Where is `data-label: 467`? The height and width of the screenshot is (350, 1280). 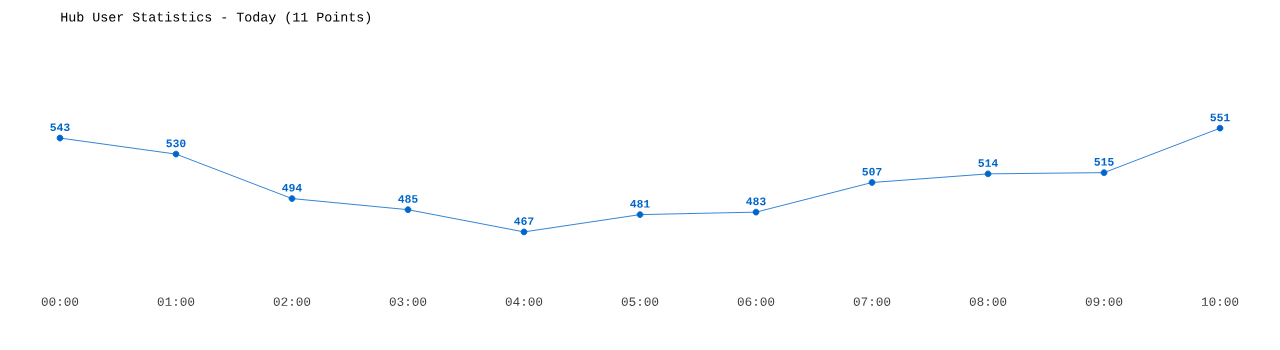
data-label: 467 is located at coordinates (524, 221).